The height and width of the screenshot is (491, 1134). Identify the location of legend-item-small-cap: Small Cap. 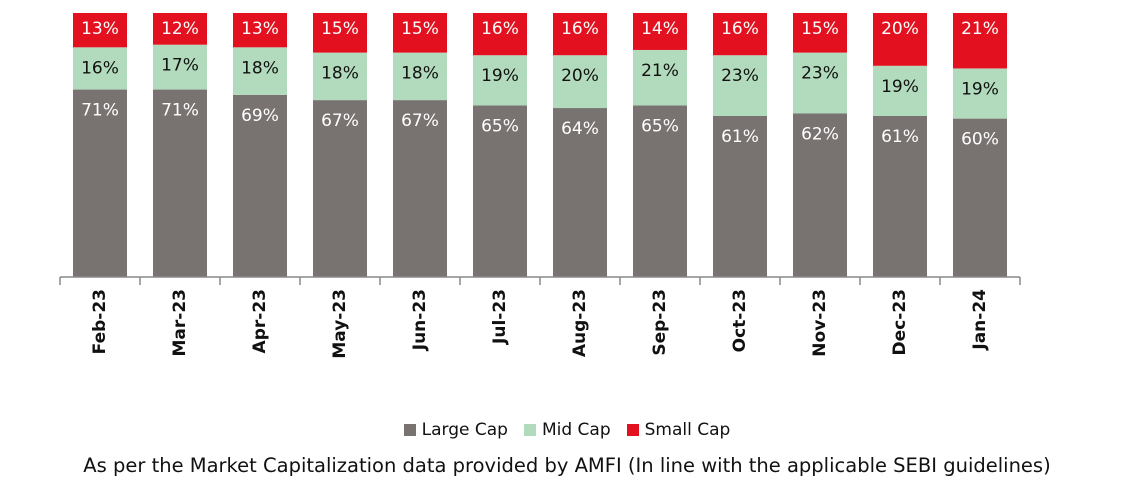
(678, 430).